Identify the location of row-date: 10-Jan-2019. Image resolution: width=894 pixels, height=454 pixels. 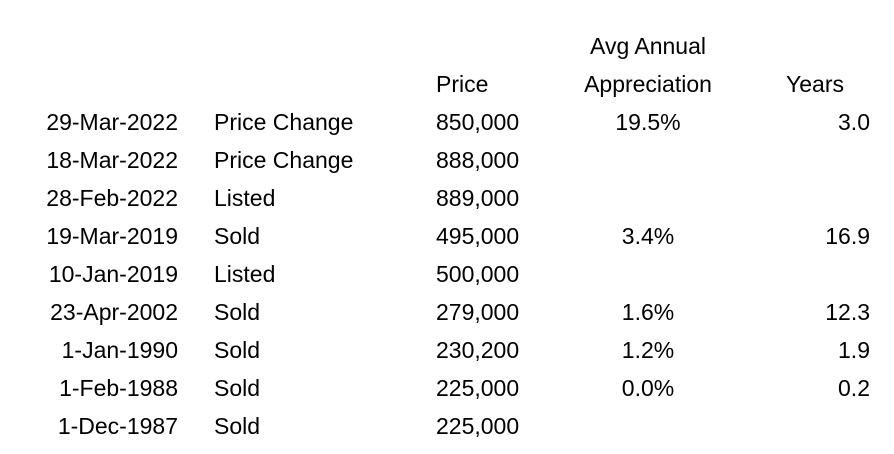
(113, 274).